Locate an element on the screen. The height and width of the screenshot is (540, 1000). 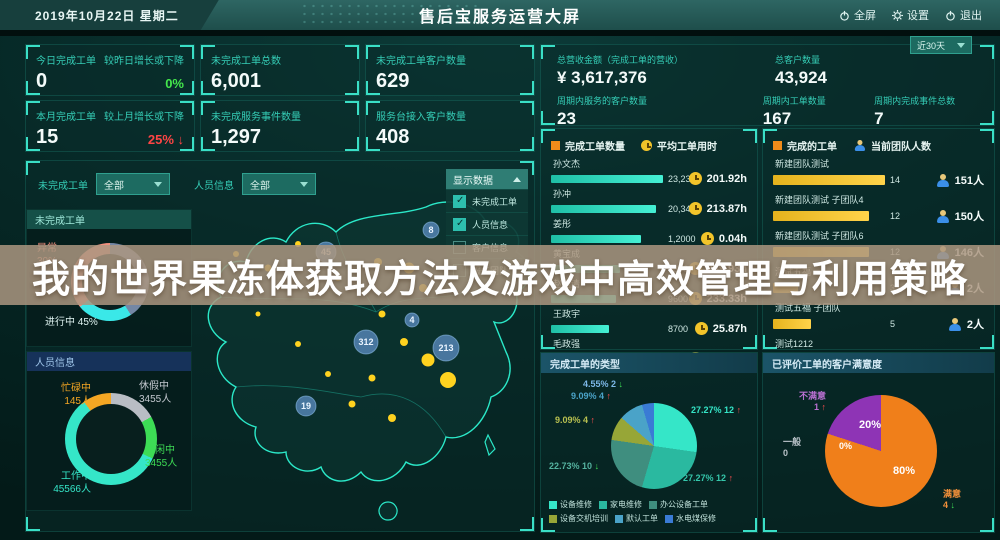
svg-text: 19 is located at coordinates (306, 406).